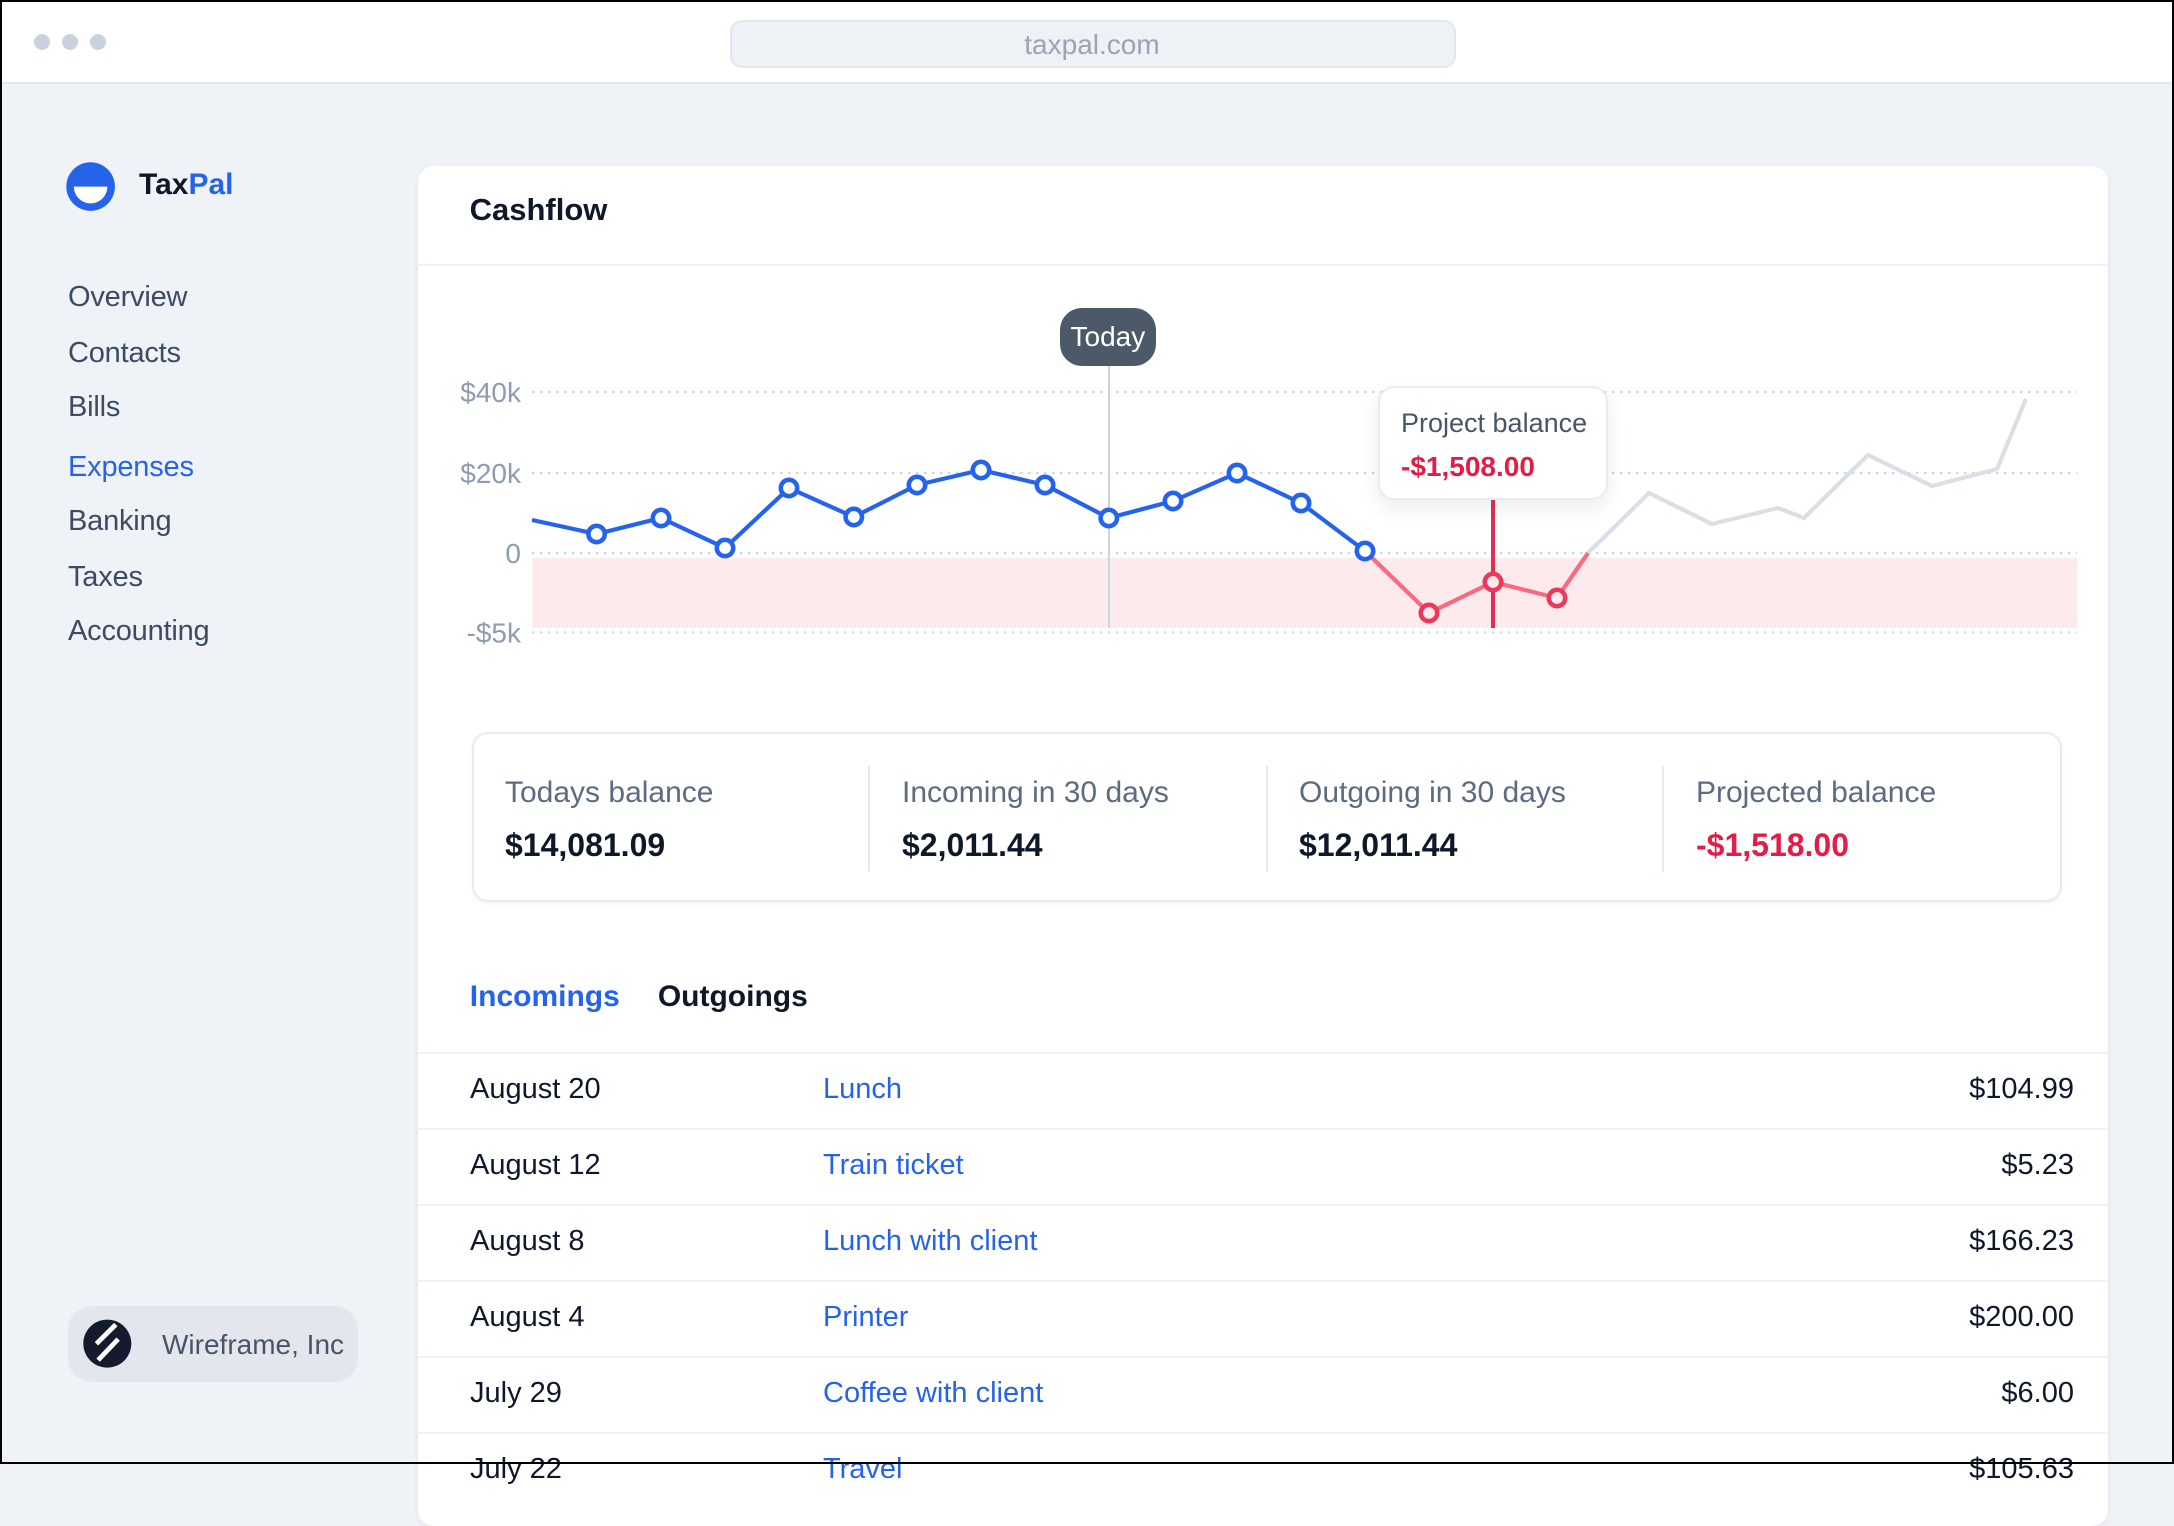  I want to click on svg-text: $20k, so click(490, 473).